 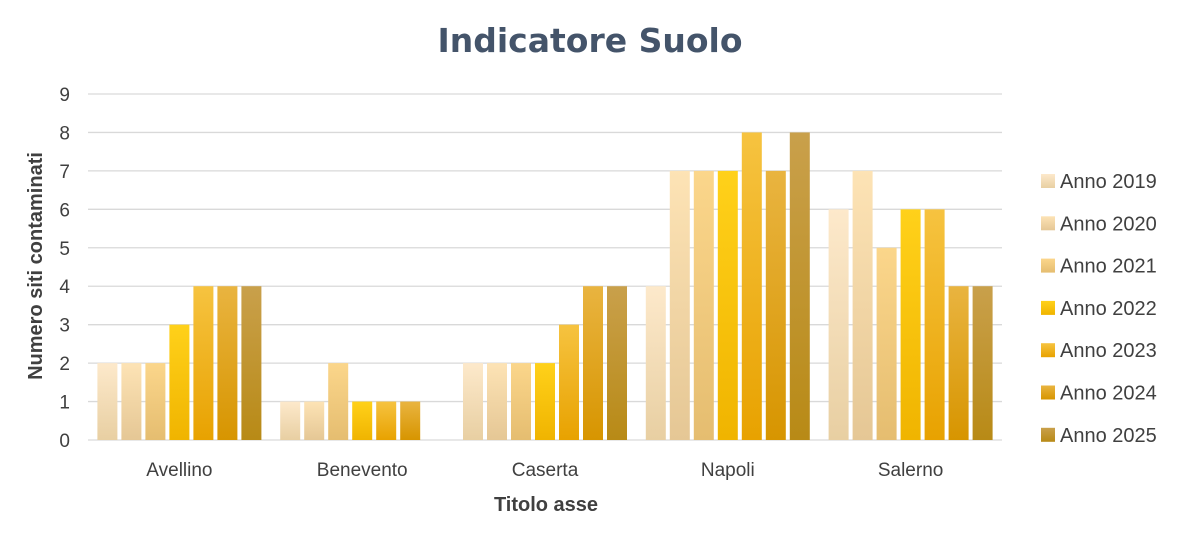 I want to click on legend-label: Anno 2019, so click(x=1108, y=182).